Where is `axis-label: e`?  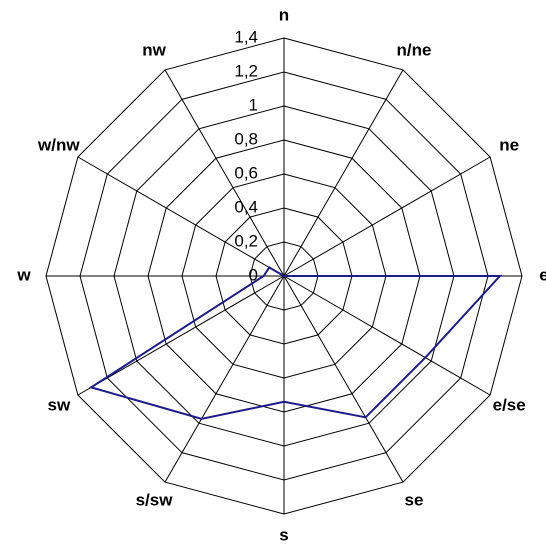
axis-label: e is located at coordinates (542, 274).